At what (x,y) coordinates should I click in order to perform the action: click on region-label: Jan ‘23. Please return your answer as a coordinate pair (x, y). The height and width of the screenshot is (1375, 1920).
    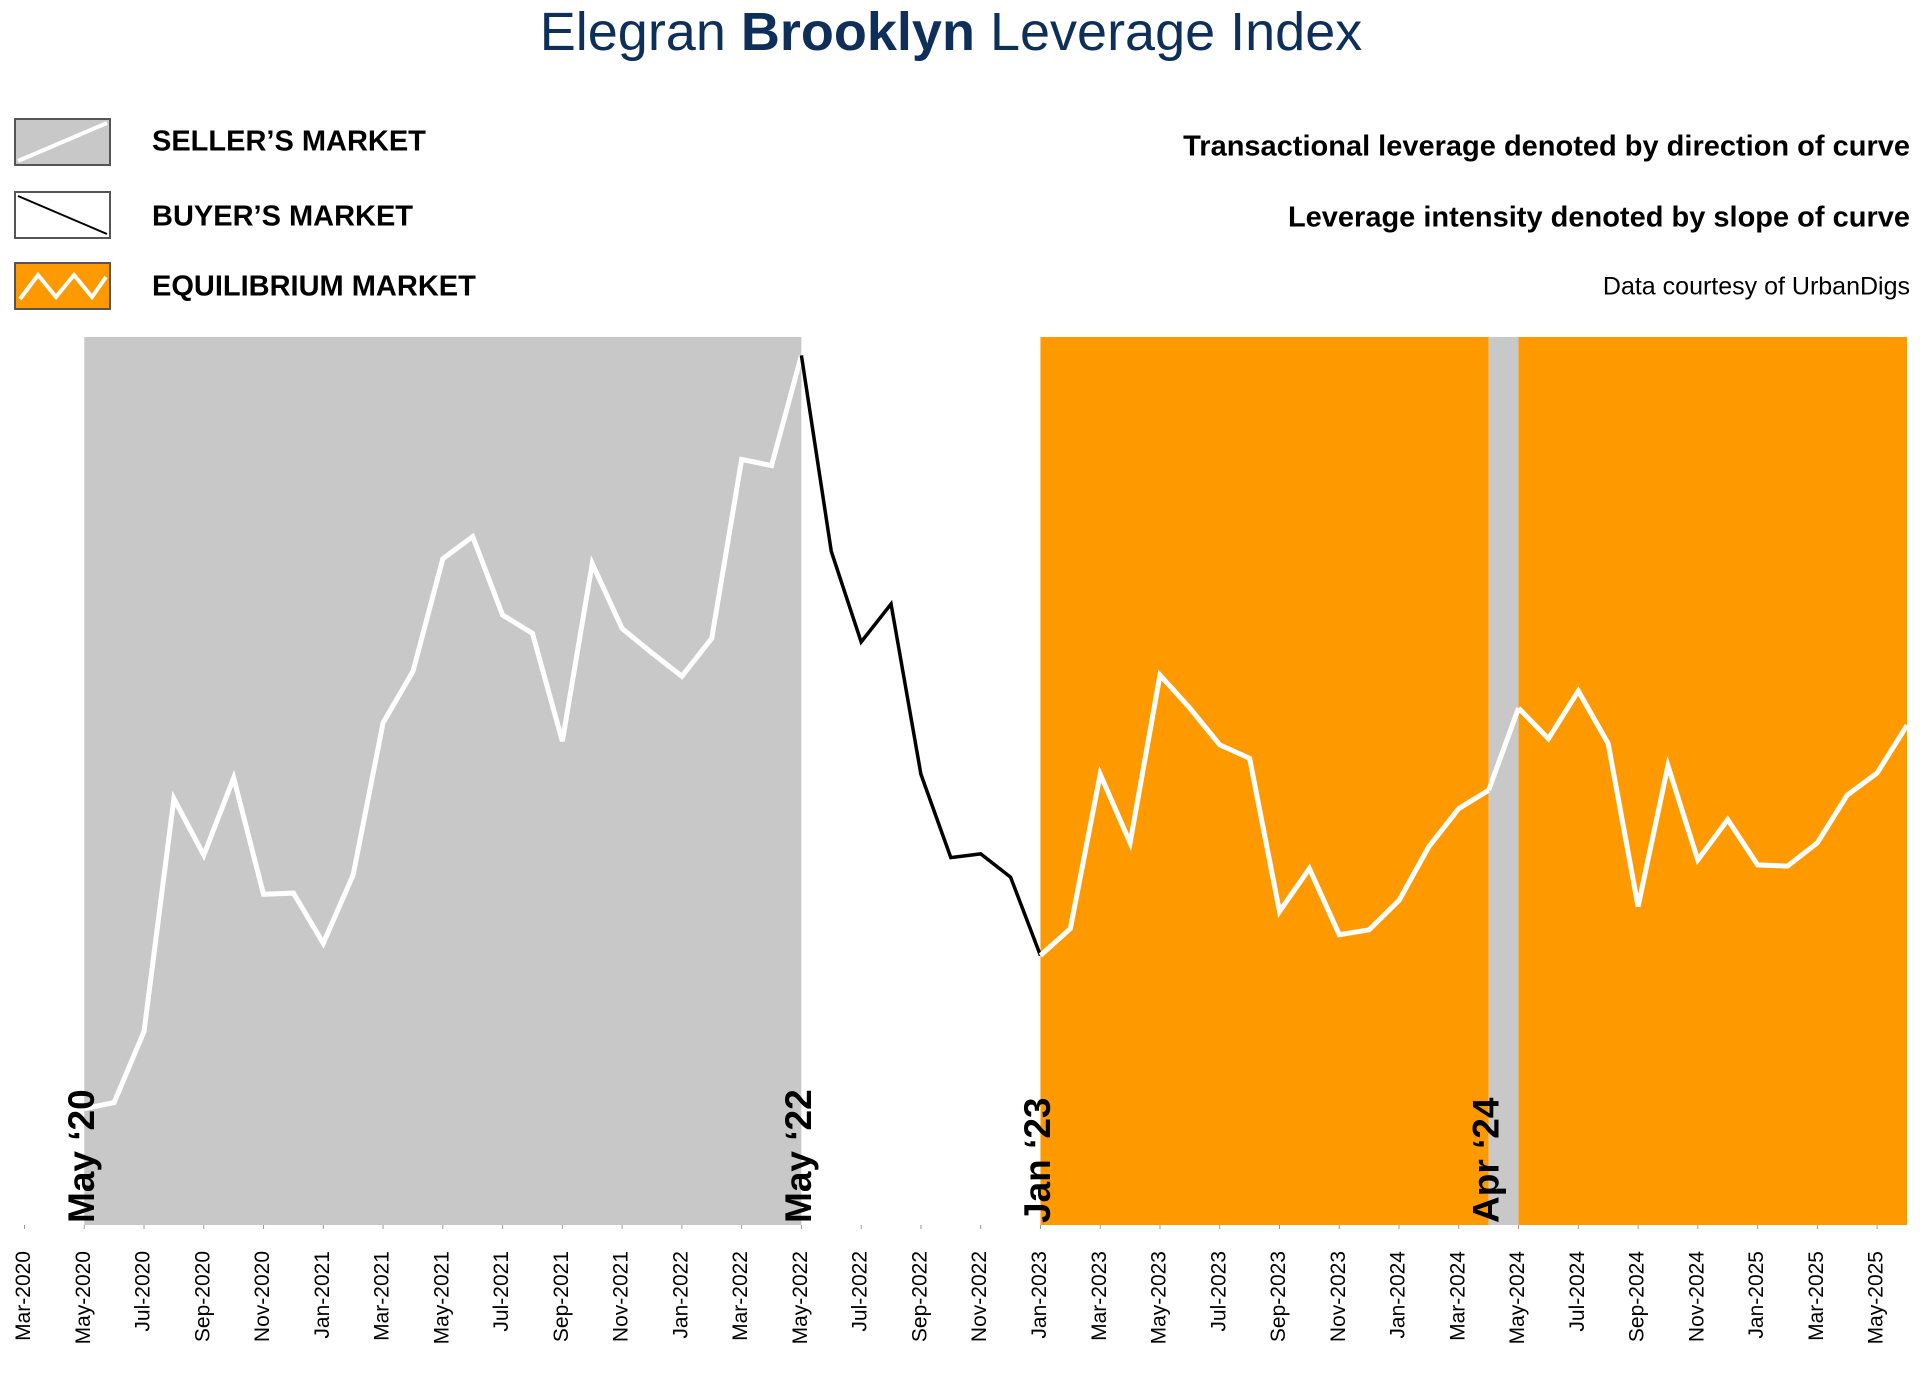
    Looking at the image, I should click on (1037, 1160).